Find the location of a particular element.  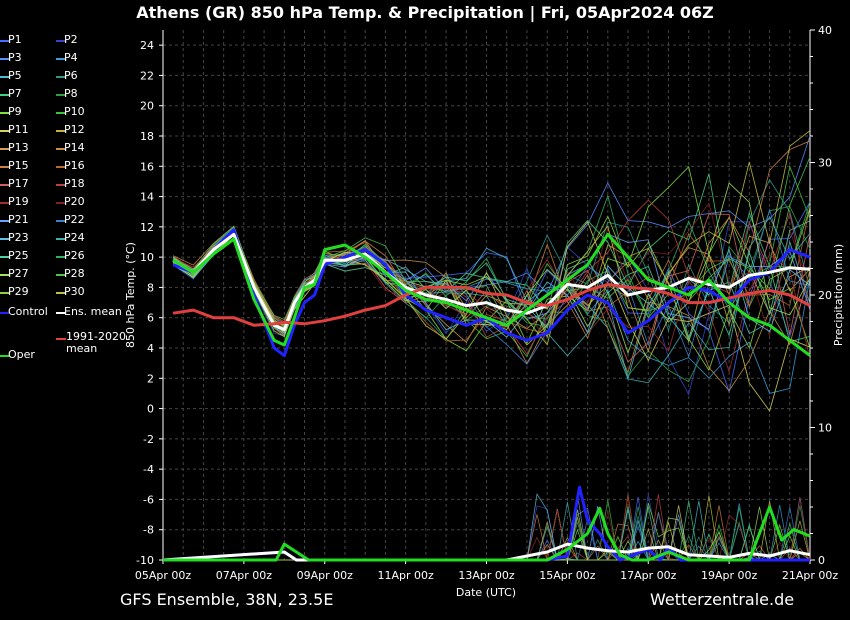

y-tick-label: 24 is located at coordinates (147, 45).